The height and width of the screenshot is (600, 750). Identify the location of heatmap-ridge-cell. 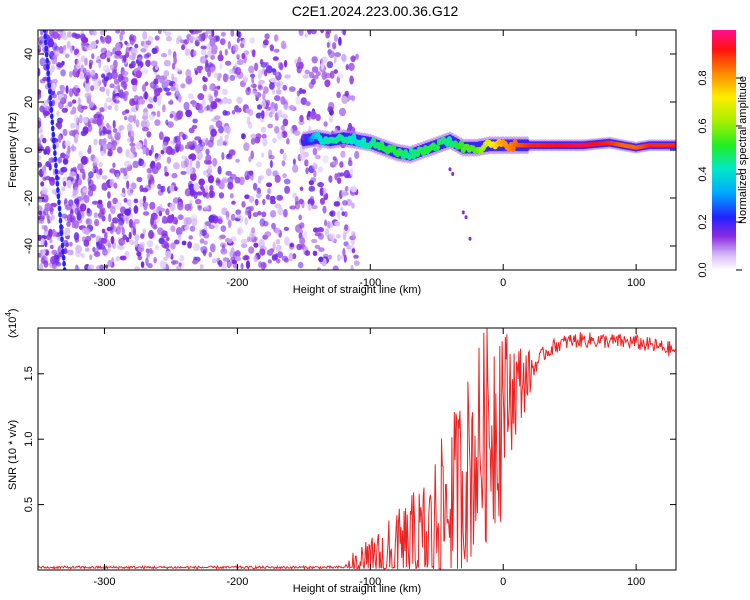
(354, 136).